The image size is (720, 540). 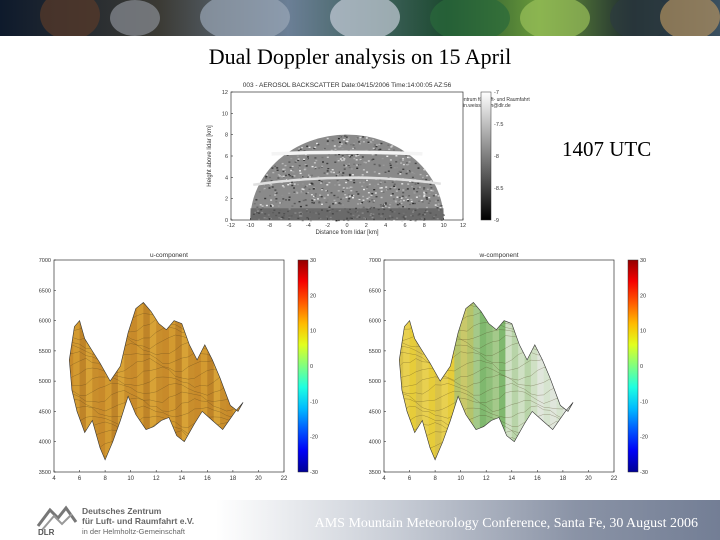 What do you see at coordinates (269, 226) in the screenshot?
I see `x-tick-label: -8` at bounding box center [269, 226].